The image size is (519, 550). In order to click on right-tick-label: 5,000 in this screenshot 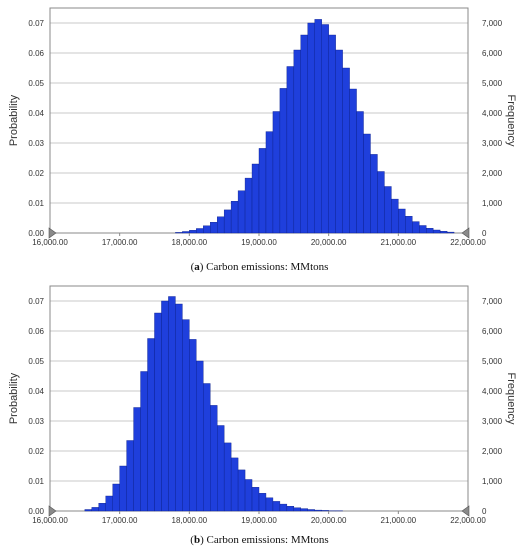, I will do `click(492, 361)`.